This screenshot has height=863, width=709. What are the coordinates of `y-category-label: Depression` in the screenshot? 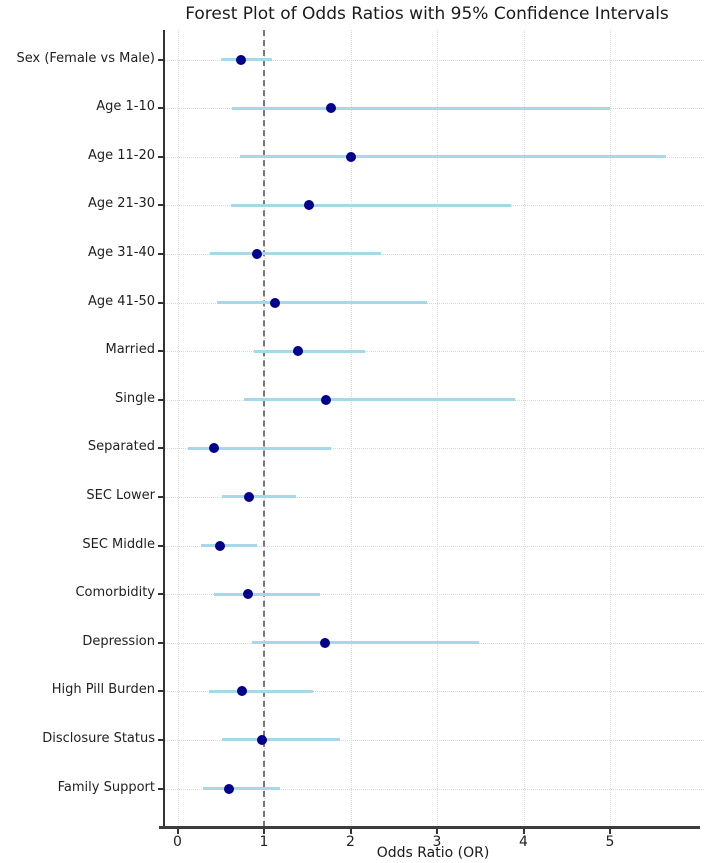 It's located at (118, 641).